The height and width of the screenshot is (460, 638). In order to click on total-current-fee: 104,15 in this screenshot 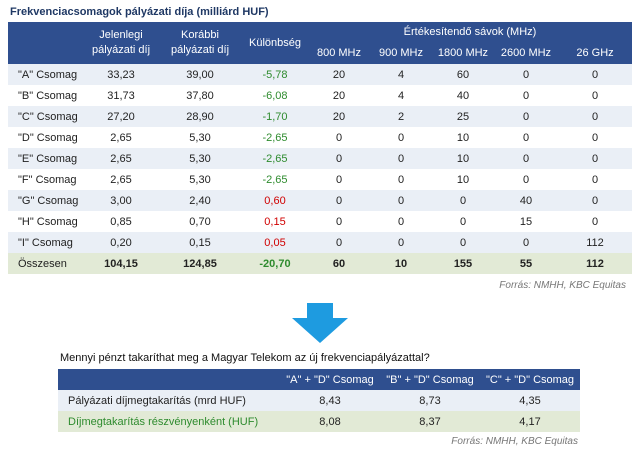, I will do `click(121, 263)`.